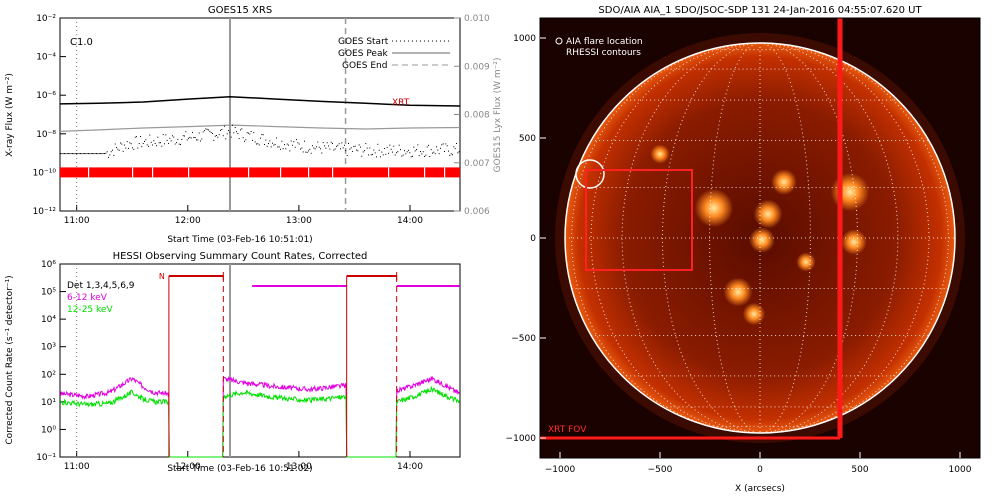 The image size is (1000, 500). I want to click on goes-ytick-label: 10⁻⁴, so click(46, 58).